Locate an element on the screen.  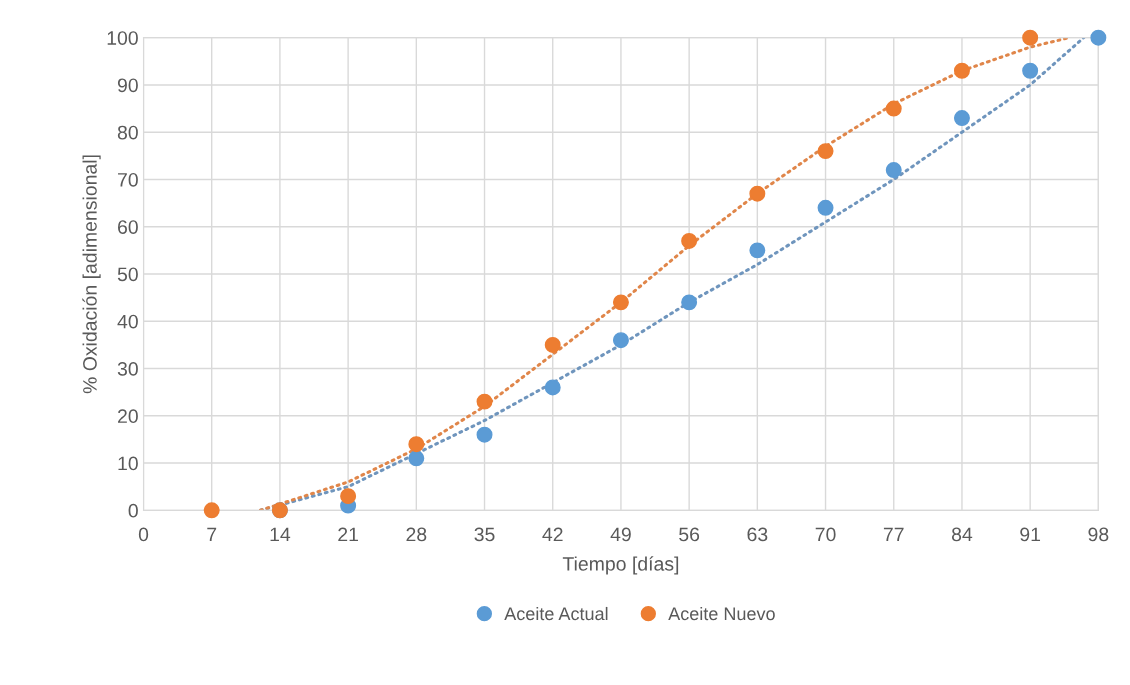
x-tick-label: 35 is located at coordinates (484, 534).